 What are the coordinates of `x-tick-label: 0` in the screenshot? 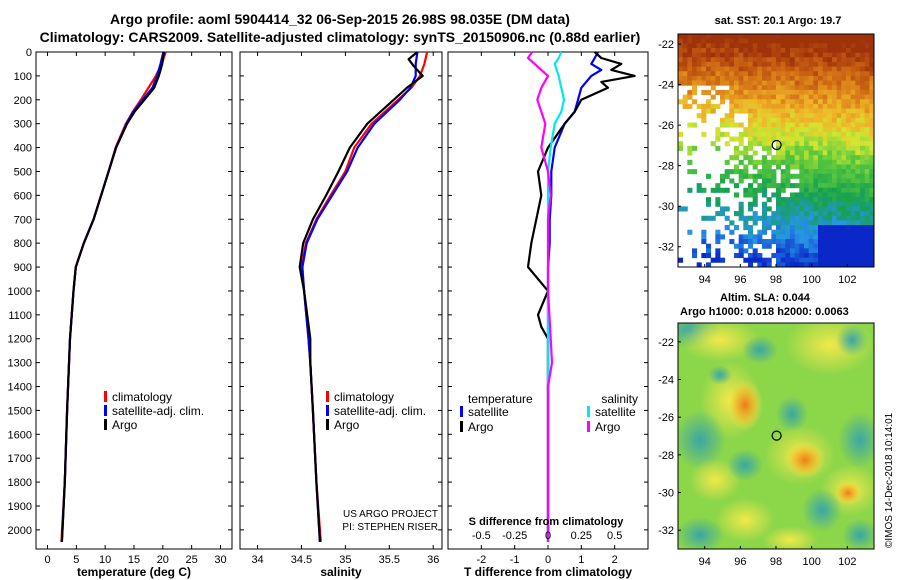 It's located at (47, 560).